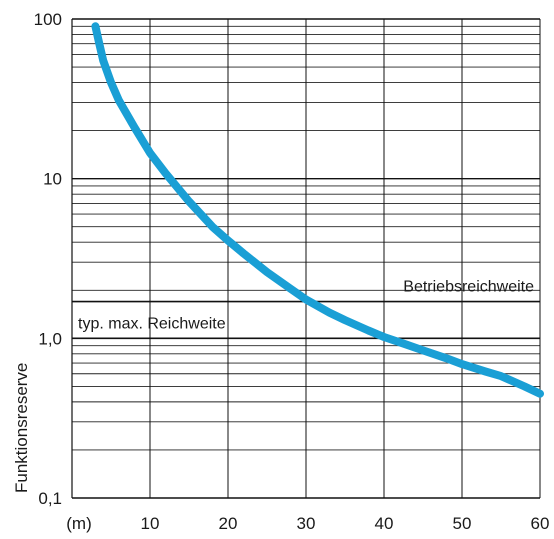  Describe the element at coordinates (540, 523) in the screenshot. I see `x-tick-label: 60` at that location.